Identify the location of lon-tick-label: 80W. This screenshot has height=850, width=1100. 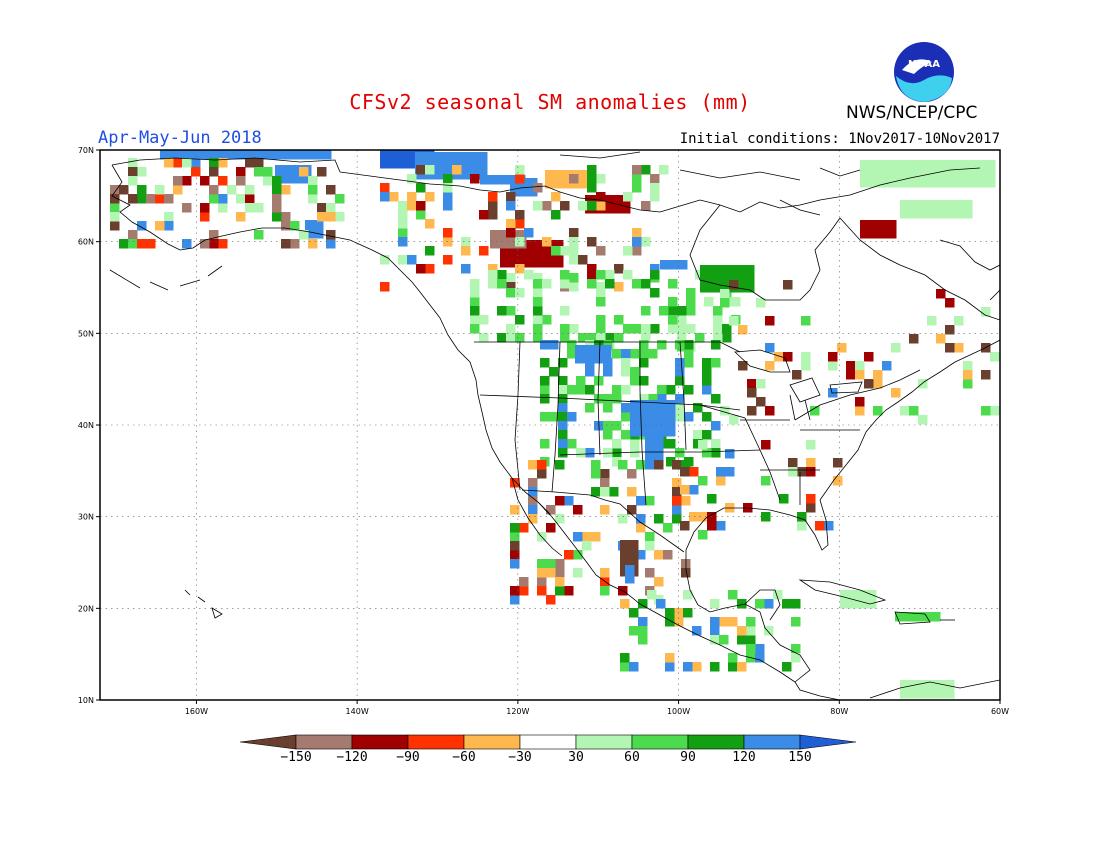
(839, 711).